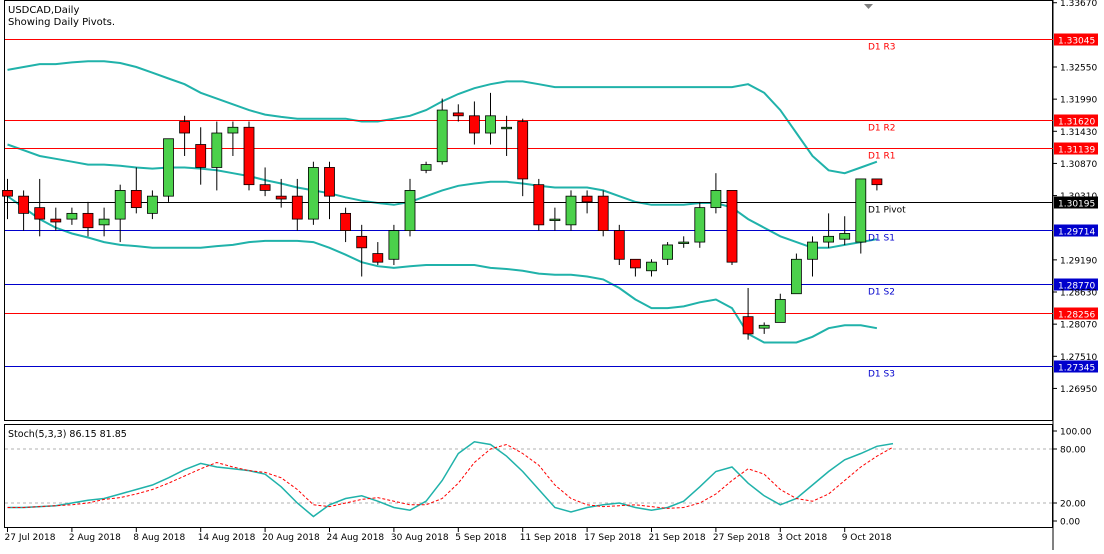 Image resolution: width=1104 pixels, height=554 pixels. Describe the element at coordinates (1076, 233) in the screenshot. I see `pivot-value-text: 1.29714` at that location.